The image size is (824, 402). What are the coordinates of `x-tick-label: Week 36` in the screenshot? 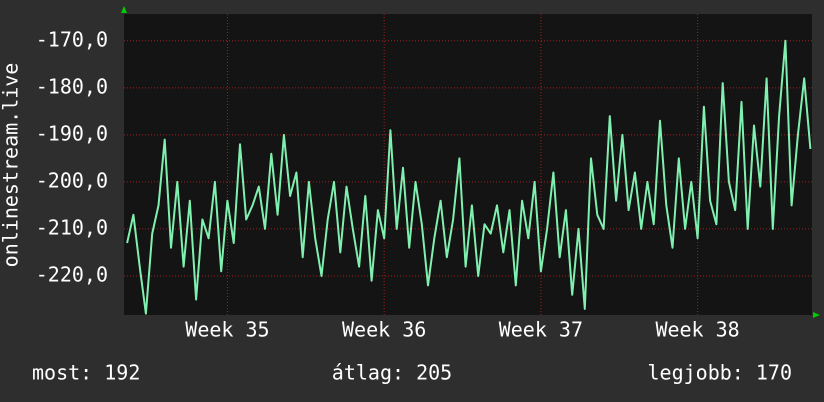 It's located at (384, 330).